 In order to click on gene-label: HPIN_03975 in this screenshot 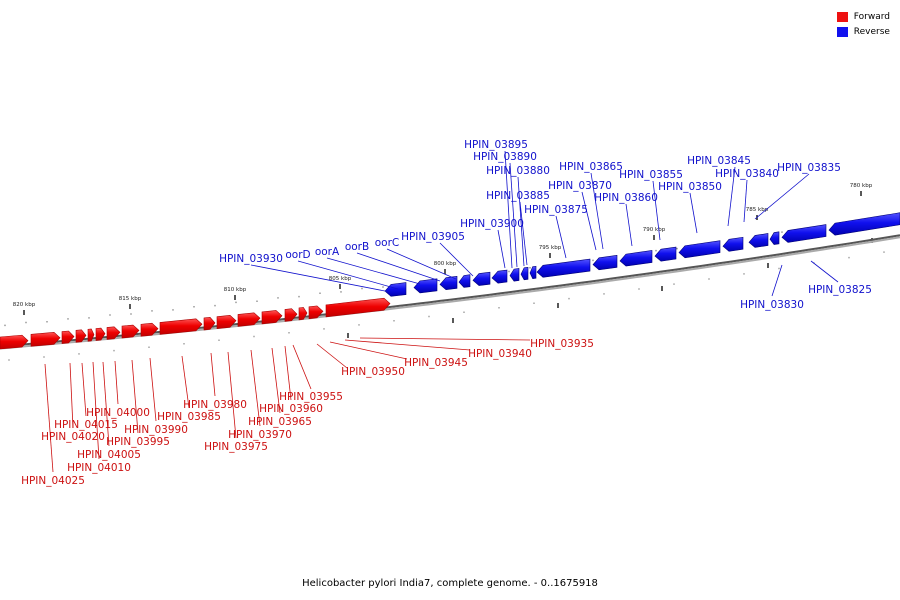, I will do `click(236, 447)`.